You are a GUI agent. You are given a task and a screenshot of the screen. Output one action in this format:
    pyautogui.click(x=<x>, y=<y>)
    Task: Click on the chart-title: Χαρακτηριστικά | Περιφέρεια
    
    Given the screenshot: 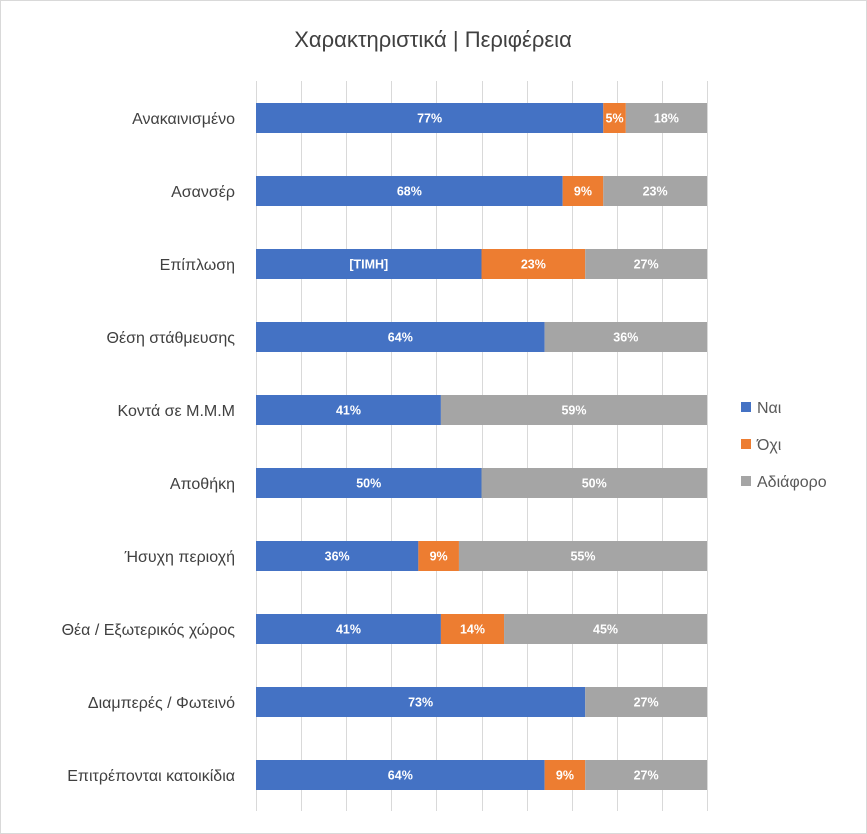 What is the action you would take?
    pyautogui.click(x=433, y=39)
    